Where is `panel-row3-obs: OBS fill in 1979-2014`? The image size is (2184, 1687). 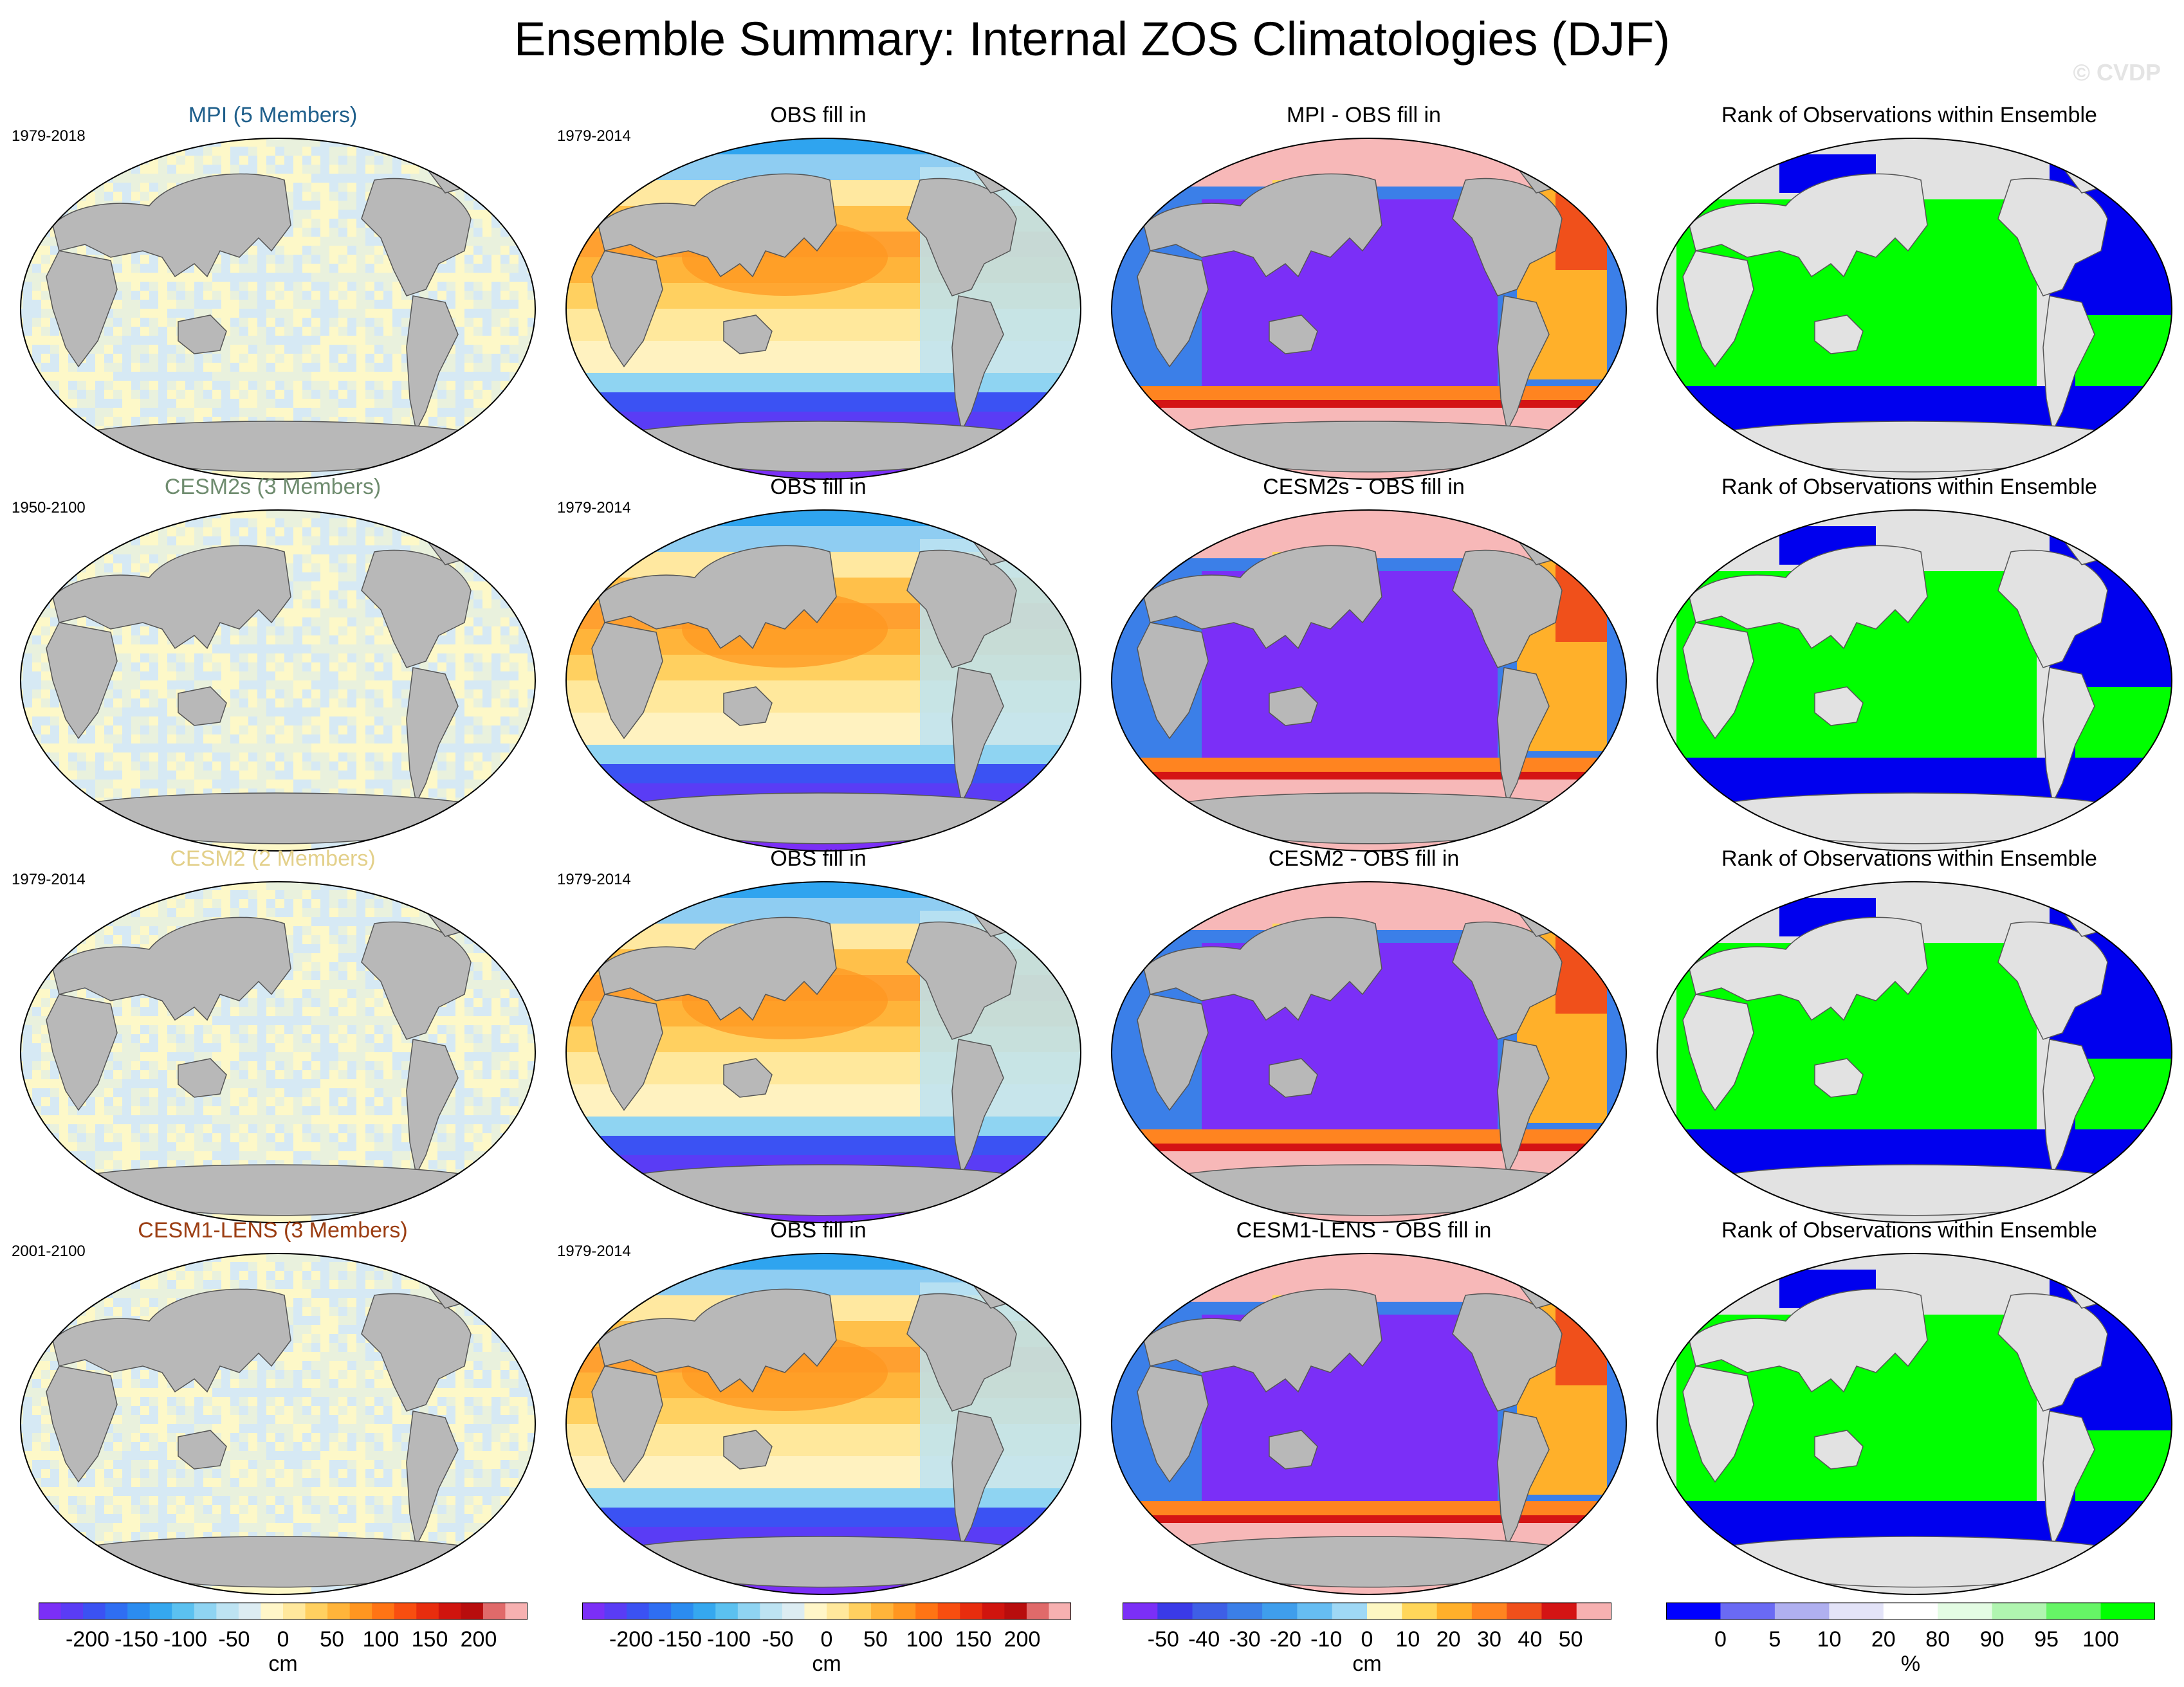
panel-row3-obs: OBS fill in 1979-2014 is located at coordinates (818, 1034).